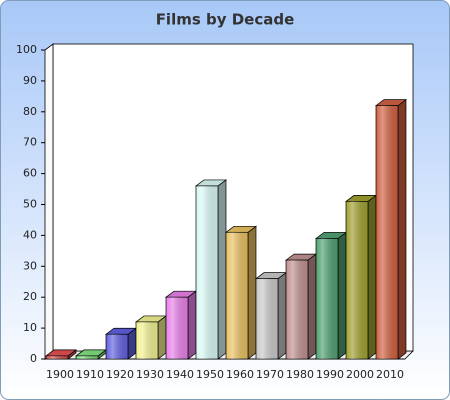  What do you see at coordinates (30, 296) in the screenshot?
I see `y-tick-label: 20` at bounding box center [30, 296].